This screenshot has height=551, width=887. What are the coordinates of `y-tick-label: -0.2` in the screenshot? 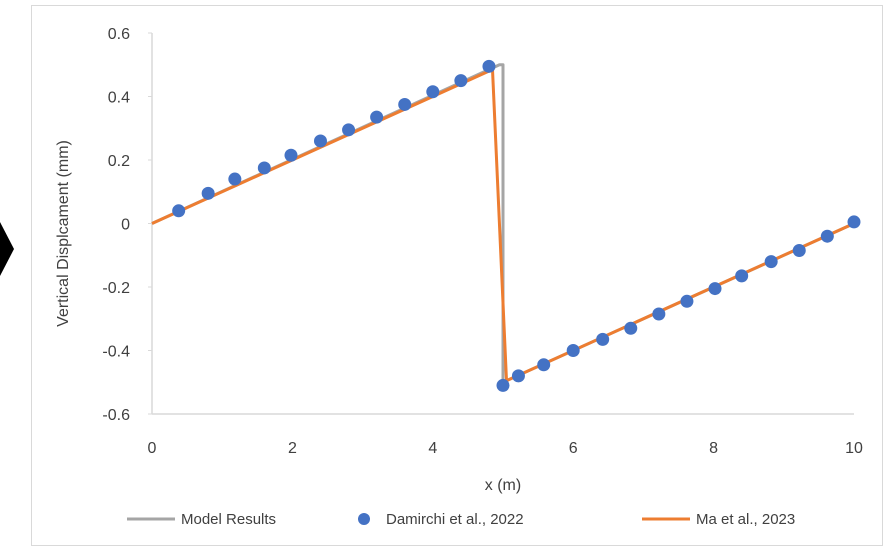 It's located at (116, 288).